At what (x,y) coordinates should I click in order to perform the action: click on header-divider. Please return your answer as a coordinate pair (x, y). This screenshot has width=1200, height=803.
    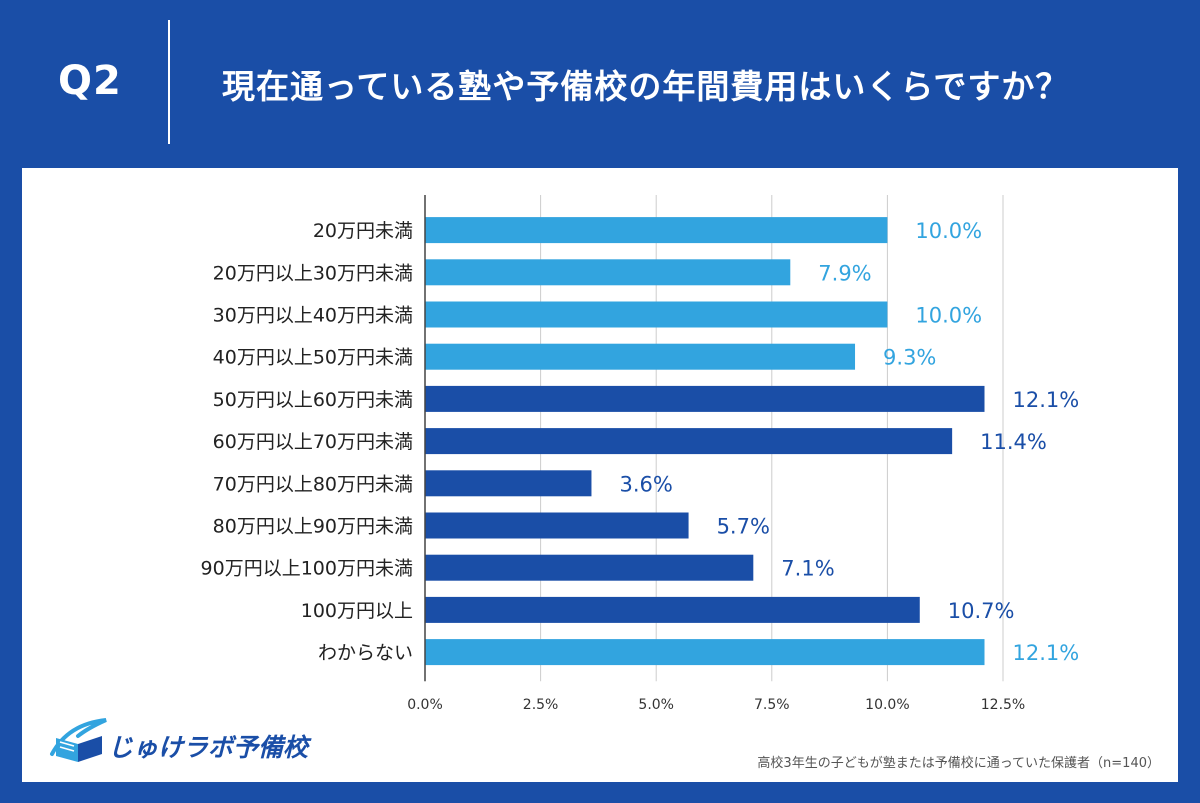
    Looking at the image, I should click on (169, 82).